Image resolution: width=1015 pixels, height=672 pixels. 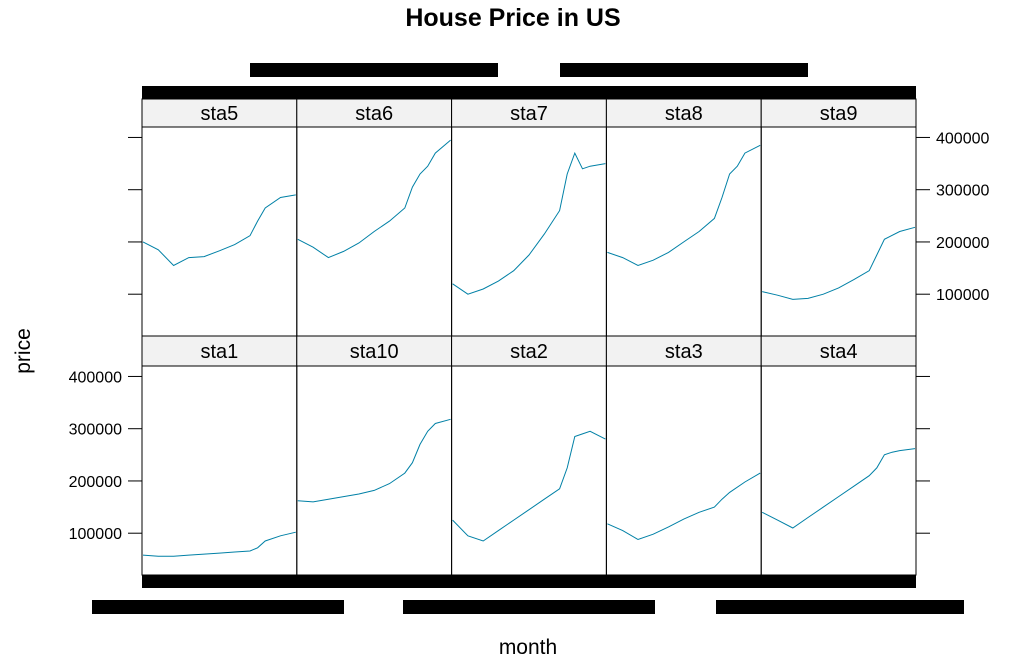 I want to click on plot-frame-sta2, so click(x=529, y=470).